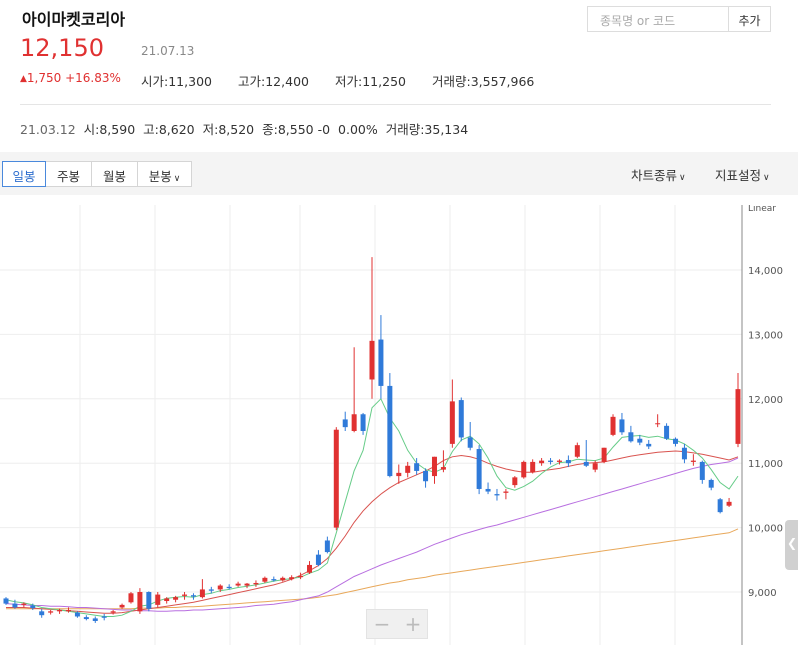 This screenshot has width=798, height=645. Describe the element at coordinates (372, 569) in the screenshot. I see `moving-average-ma120` at that location.